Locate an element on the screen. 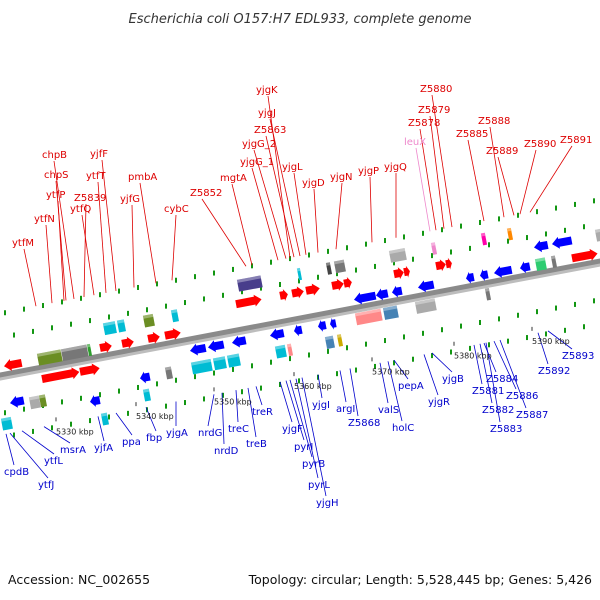 This screenshot has width=600, height=600. gene-label: yjgG_2 is located at coordinates (259, 144).